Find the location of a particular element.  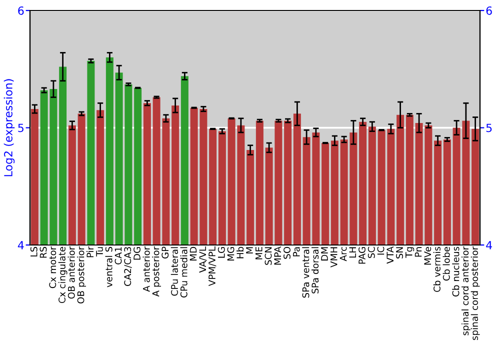

y-tick-label: 6 is located at coordinates (21, 10).